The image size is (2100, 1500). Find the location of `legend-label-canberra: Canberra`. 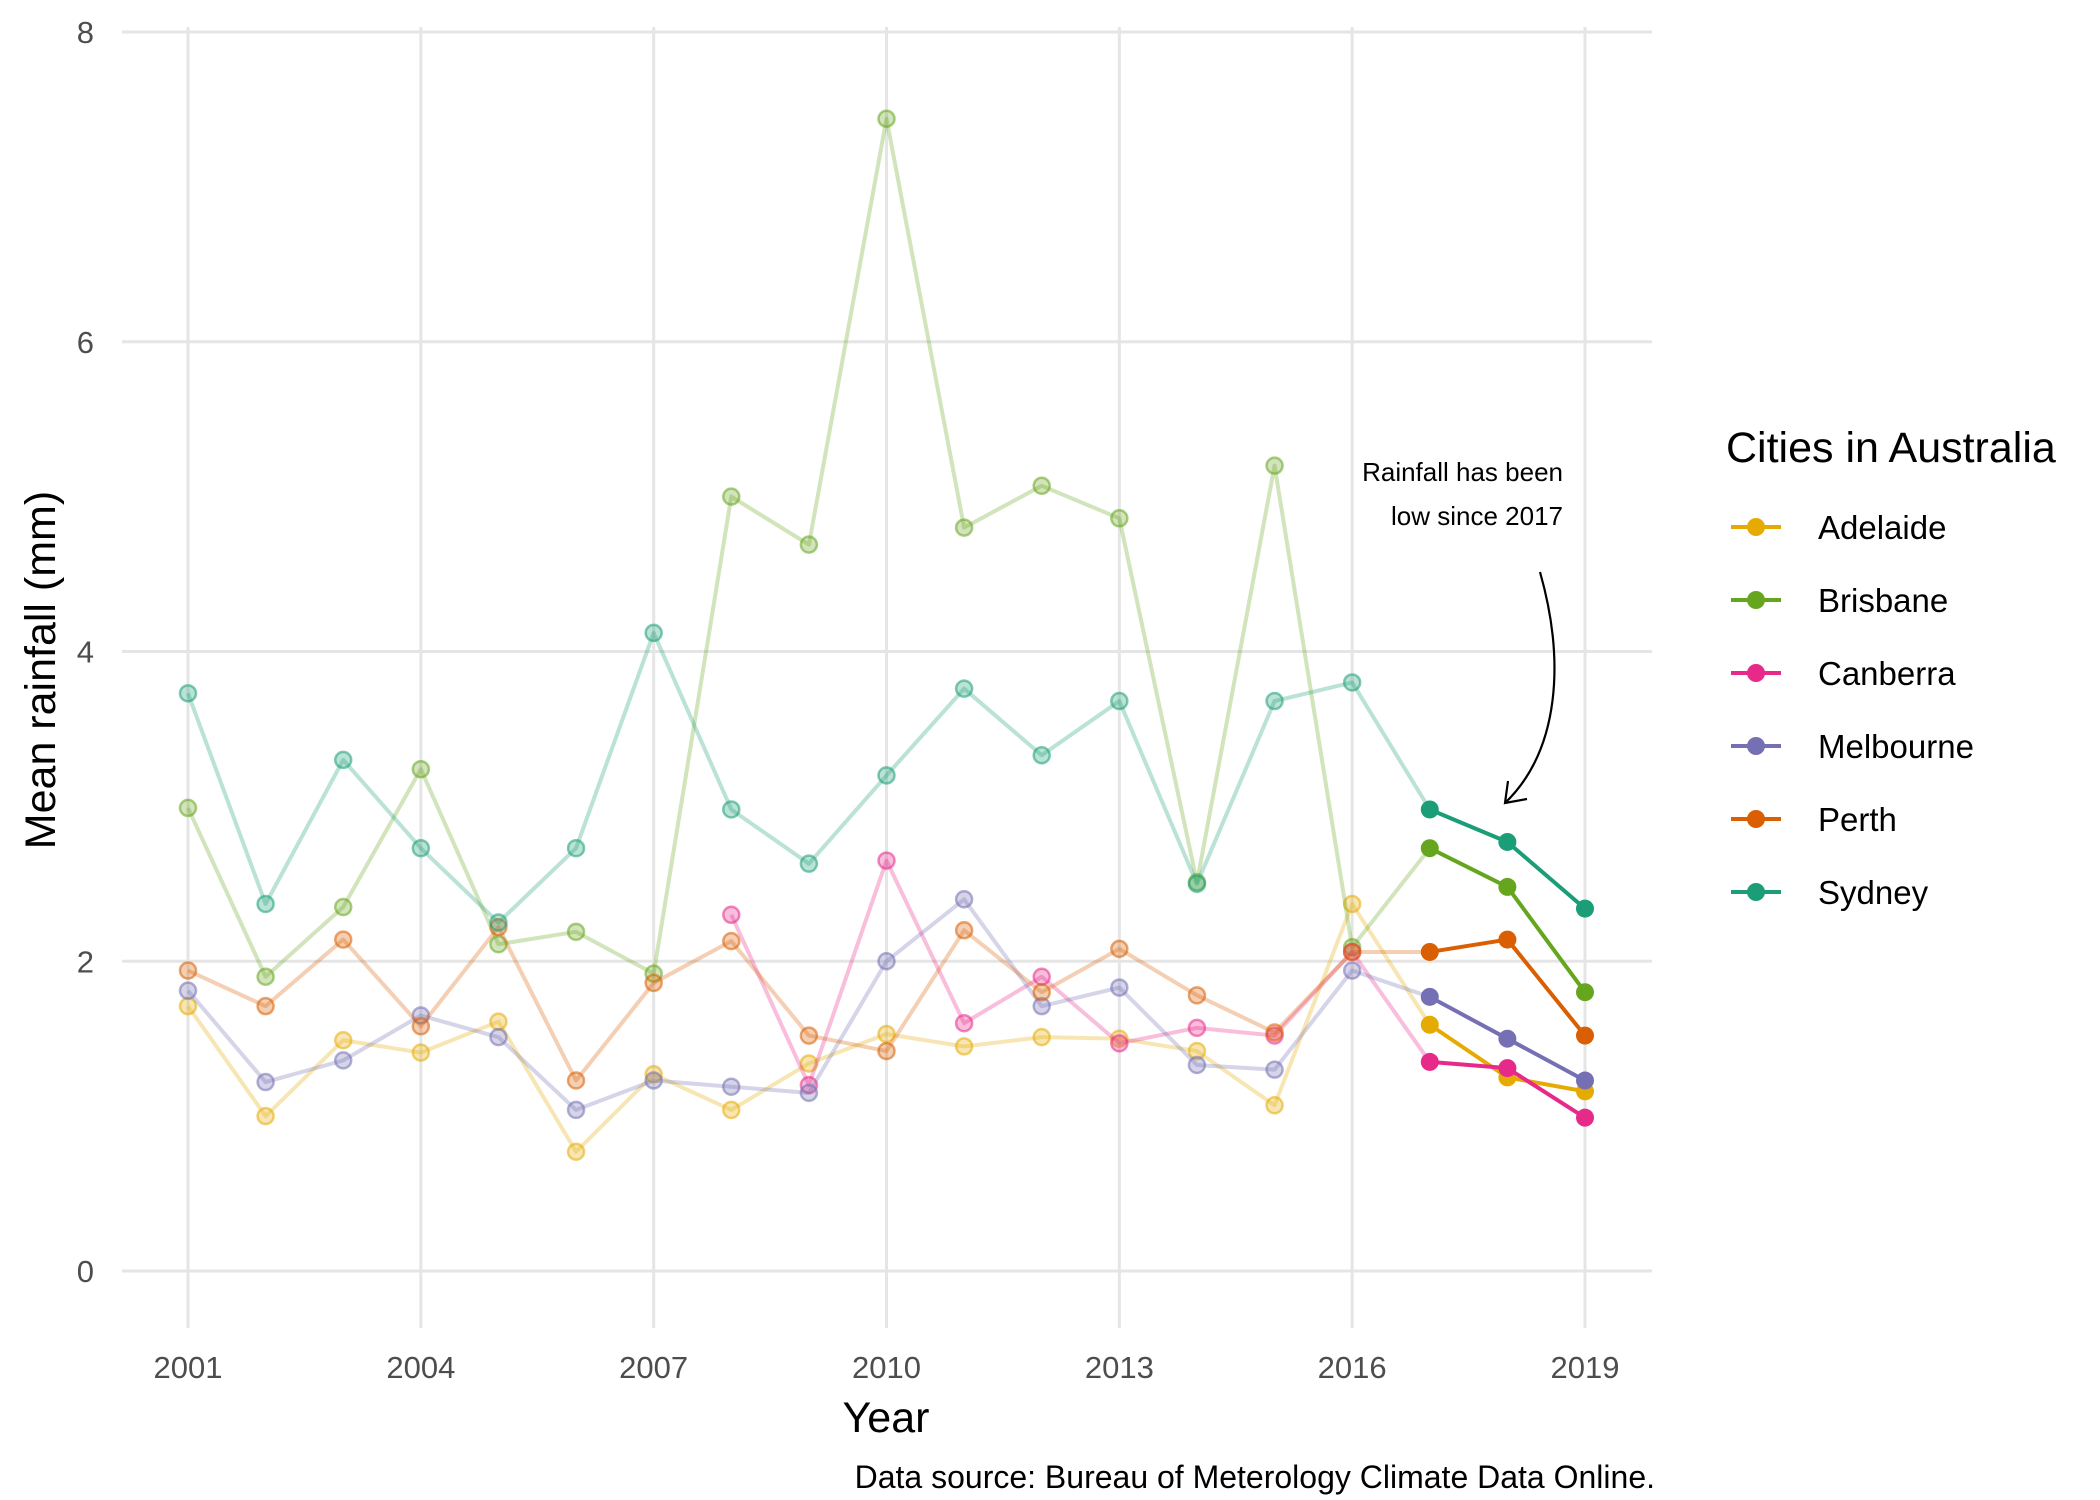

legend-label-canberra: Canberra is located at coordinates (1887, 673).